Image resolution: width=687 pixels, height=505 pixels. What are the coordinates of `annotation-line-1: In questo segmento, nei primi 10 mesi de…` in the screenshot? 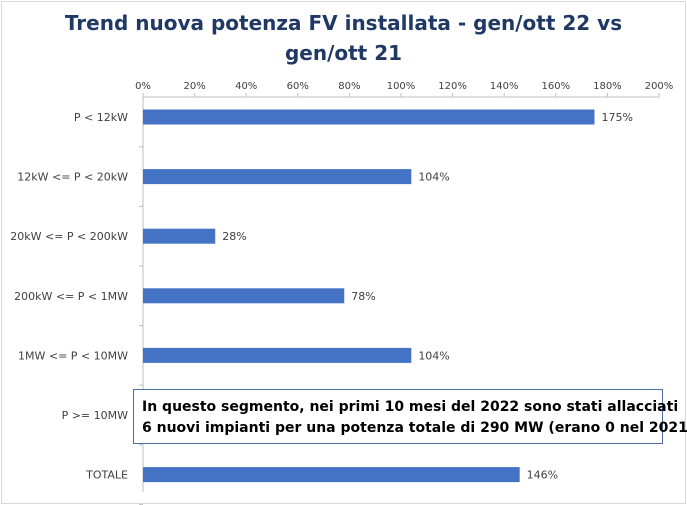 It's located at (410, 407).